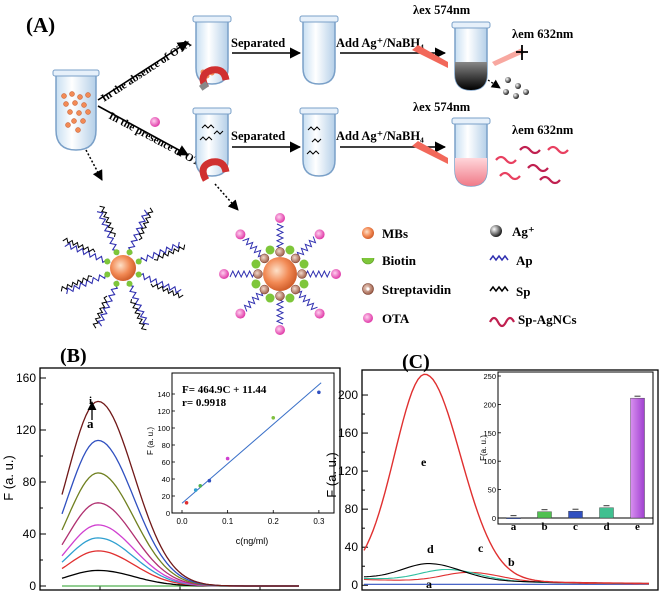 The image size is (661, 595). I want to click on mb-core, so click(280, 274).